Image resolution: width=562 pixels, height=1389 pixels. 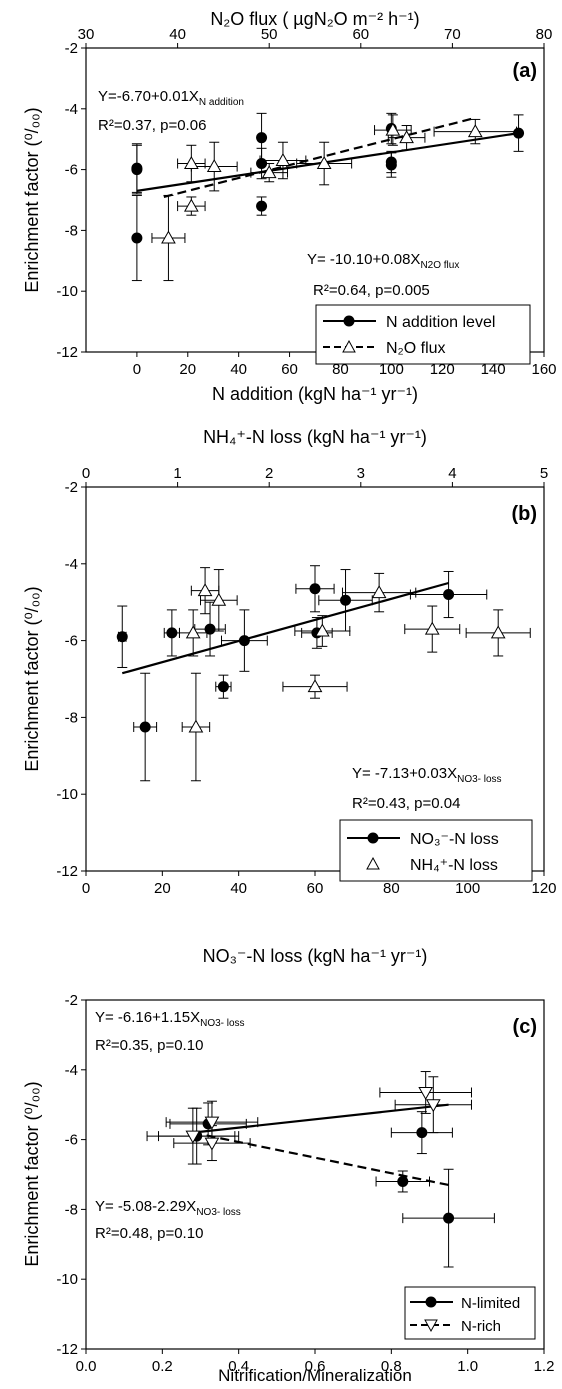 I want to click on panel-c-bottom-xlabel: Nitrification/Mineralization, so click(x=315, y=1375).